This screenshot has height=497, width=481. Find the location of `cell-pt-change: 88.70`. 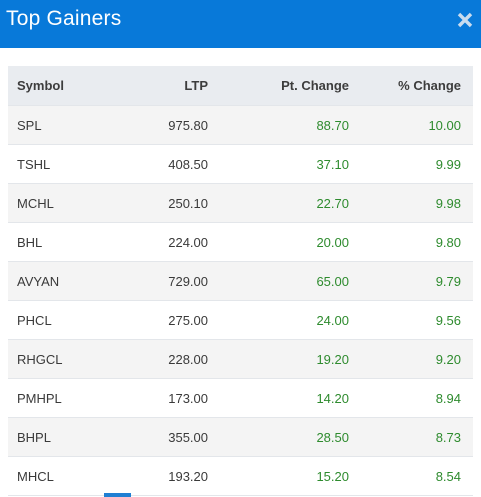

cell-pt-change: 88.70 is located at coordinates (290, 125).